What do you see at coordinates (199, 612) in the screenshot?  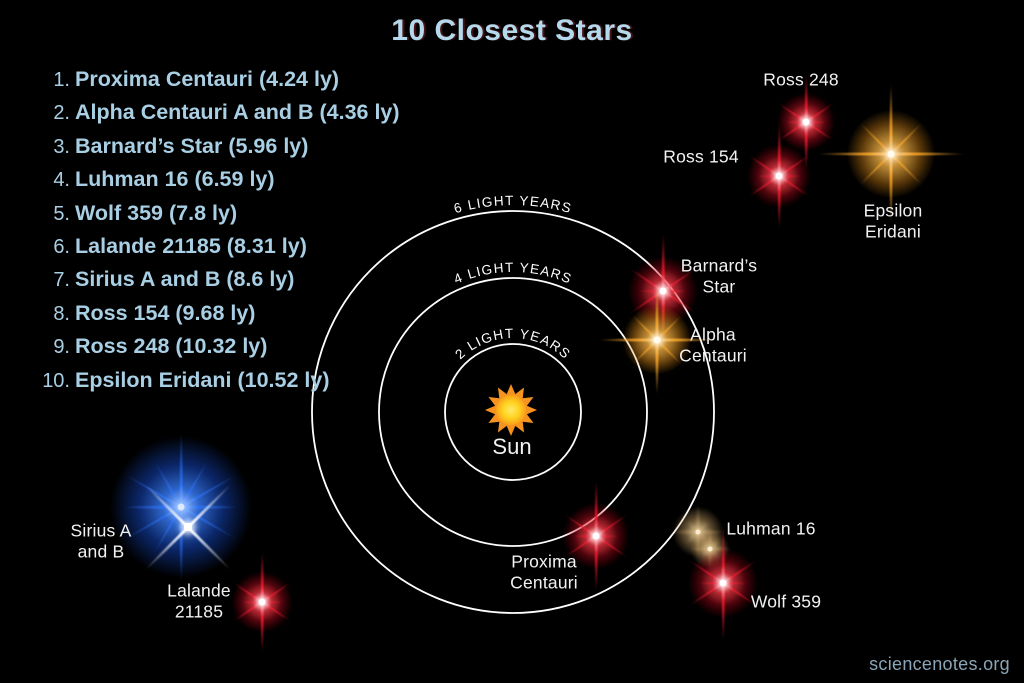 I see `star-label-line: 21185` at bounding box center [199, 612].